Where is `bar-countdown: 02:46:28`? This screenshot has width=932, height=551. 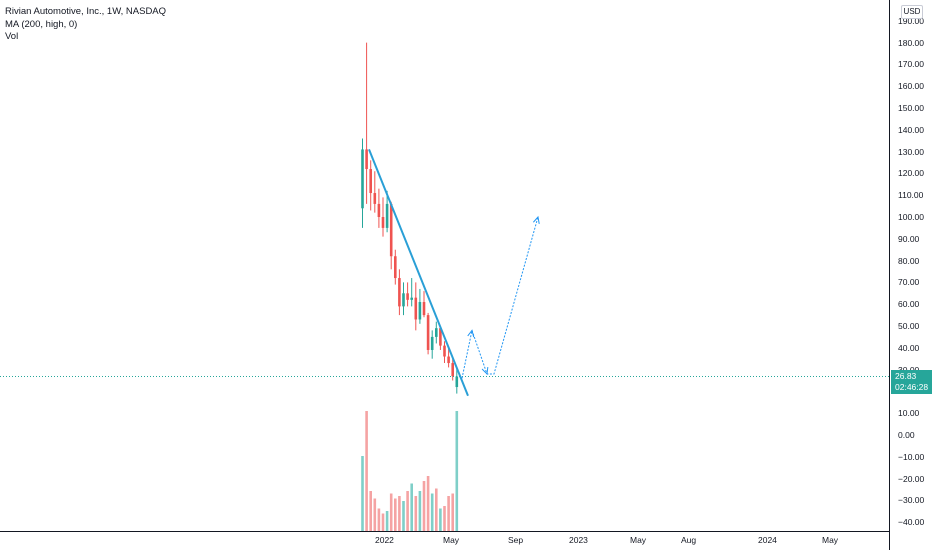
bar-countdown: 02:46:28 is located at coordinates (912, 387).